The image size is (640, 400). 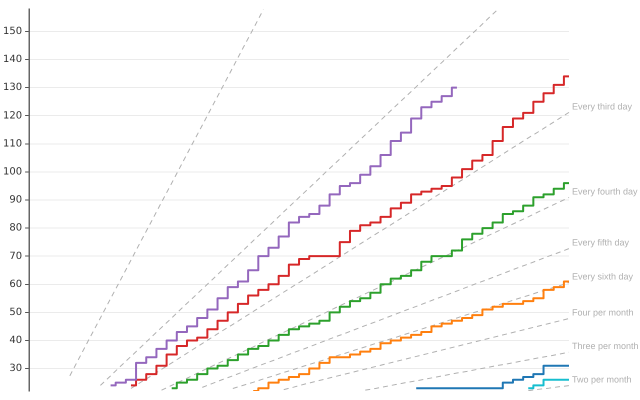 What do you see at coordinates (12, 172) in the screenshot?
I see `y-tick-label: 100` at bounding box center [12, 172].